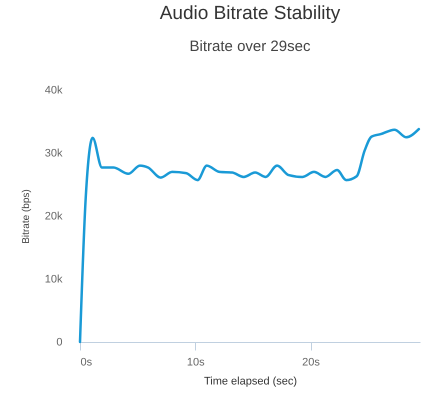 This screenshot has width=424, height=410. I want to click on chart-title: Audio Bitrate Stability, so click(250, 13).